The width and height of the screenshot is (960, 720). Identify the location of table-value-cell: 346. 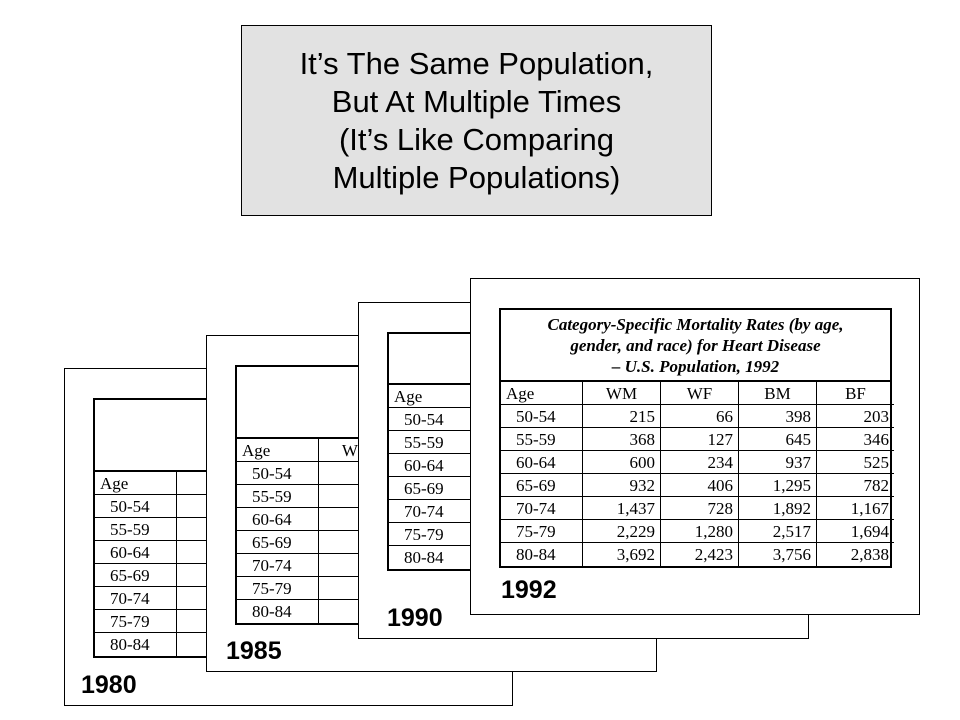
(855, 439).